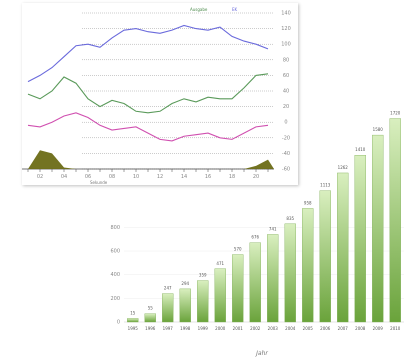  Describe the element at coordinates (255, 237) in the screenshot. I see `bar-value-label: 676` at that location.